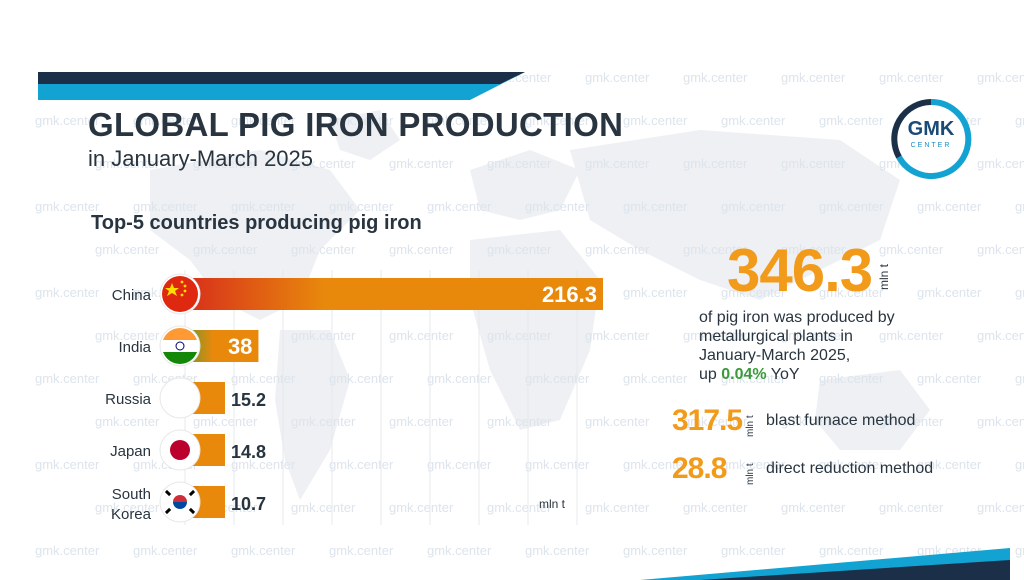  What do you see at coordinates (750, 426) in the screenshot?
I see `blast-furnace-unit: mln t` at bounding box center [750, 426].